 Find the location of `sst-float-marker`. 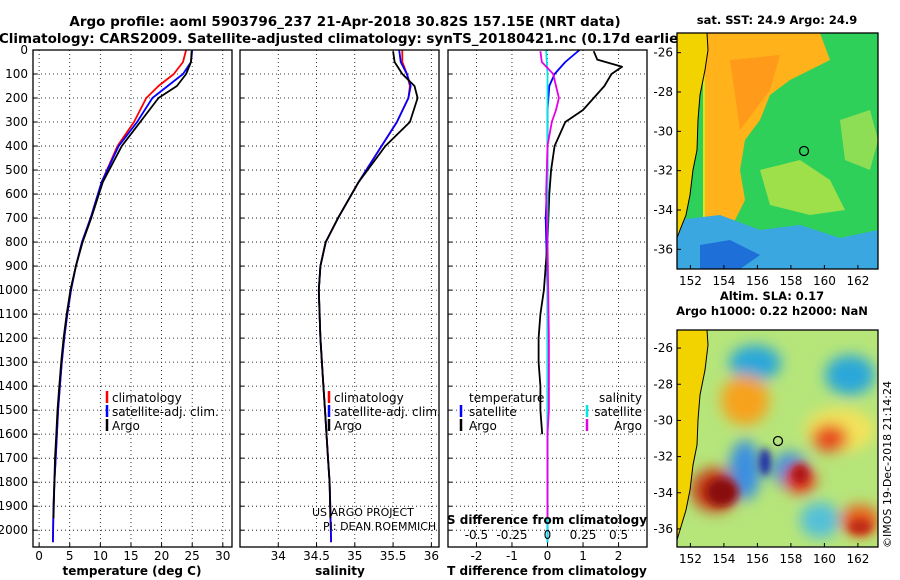

sst-float-marker is located at coordinates (804, 151).